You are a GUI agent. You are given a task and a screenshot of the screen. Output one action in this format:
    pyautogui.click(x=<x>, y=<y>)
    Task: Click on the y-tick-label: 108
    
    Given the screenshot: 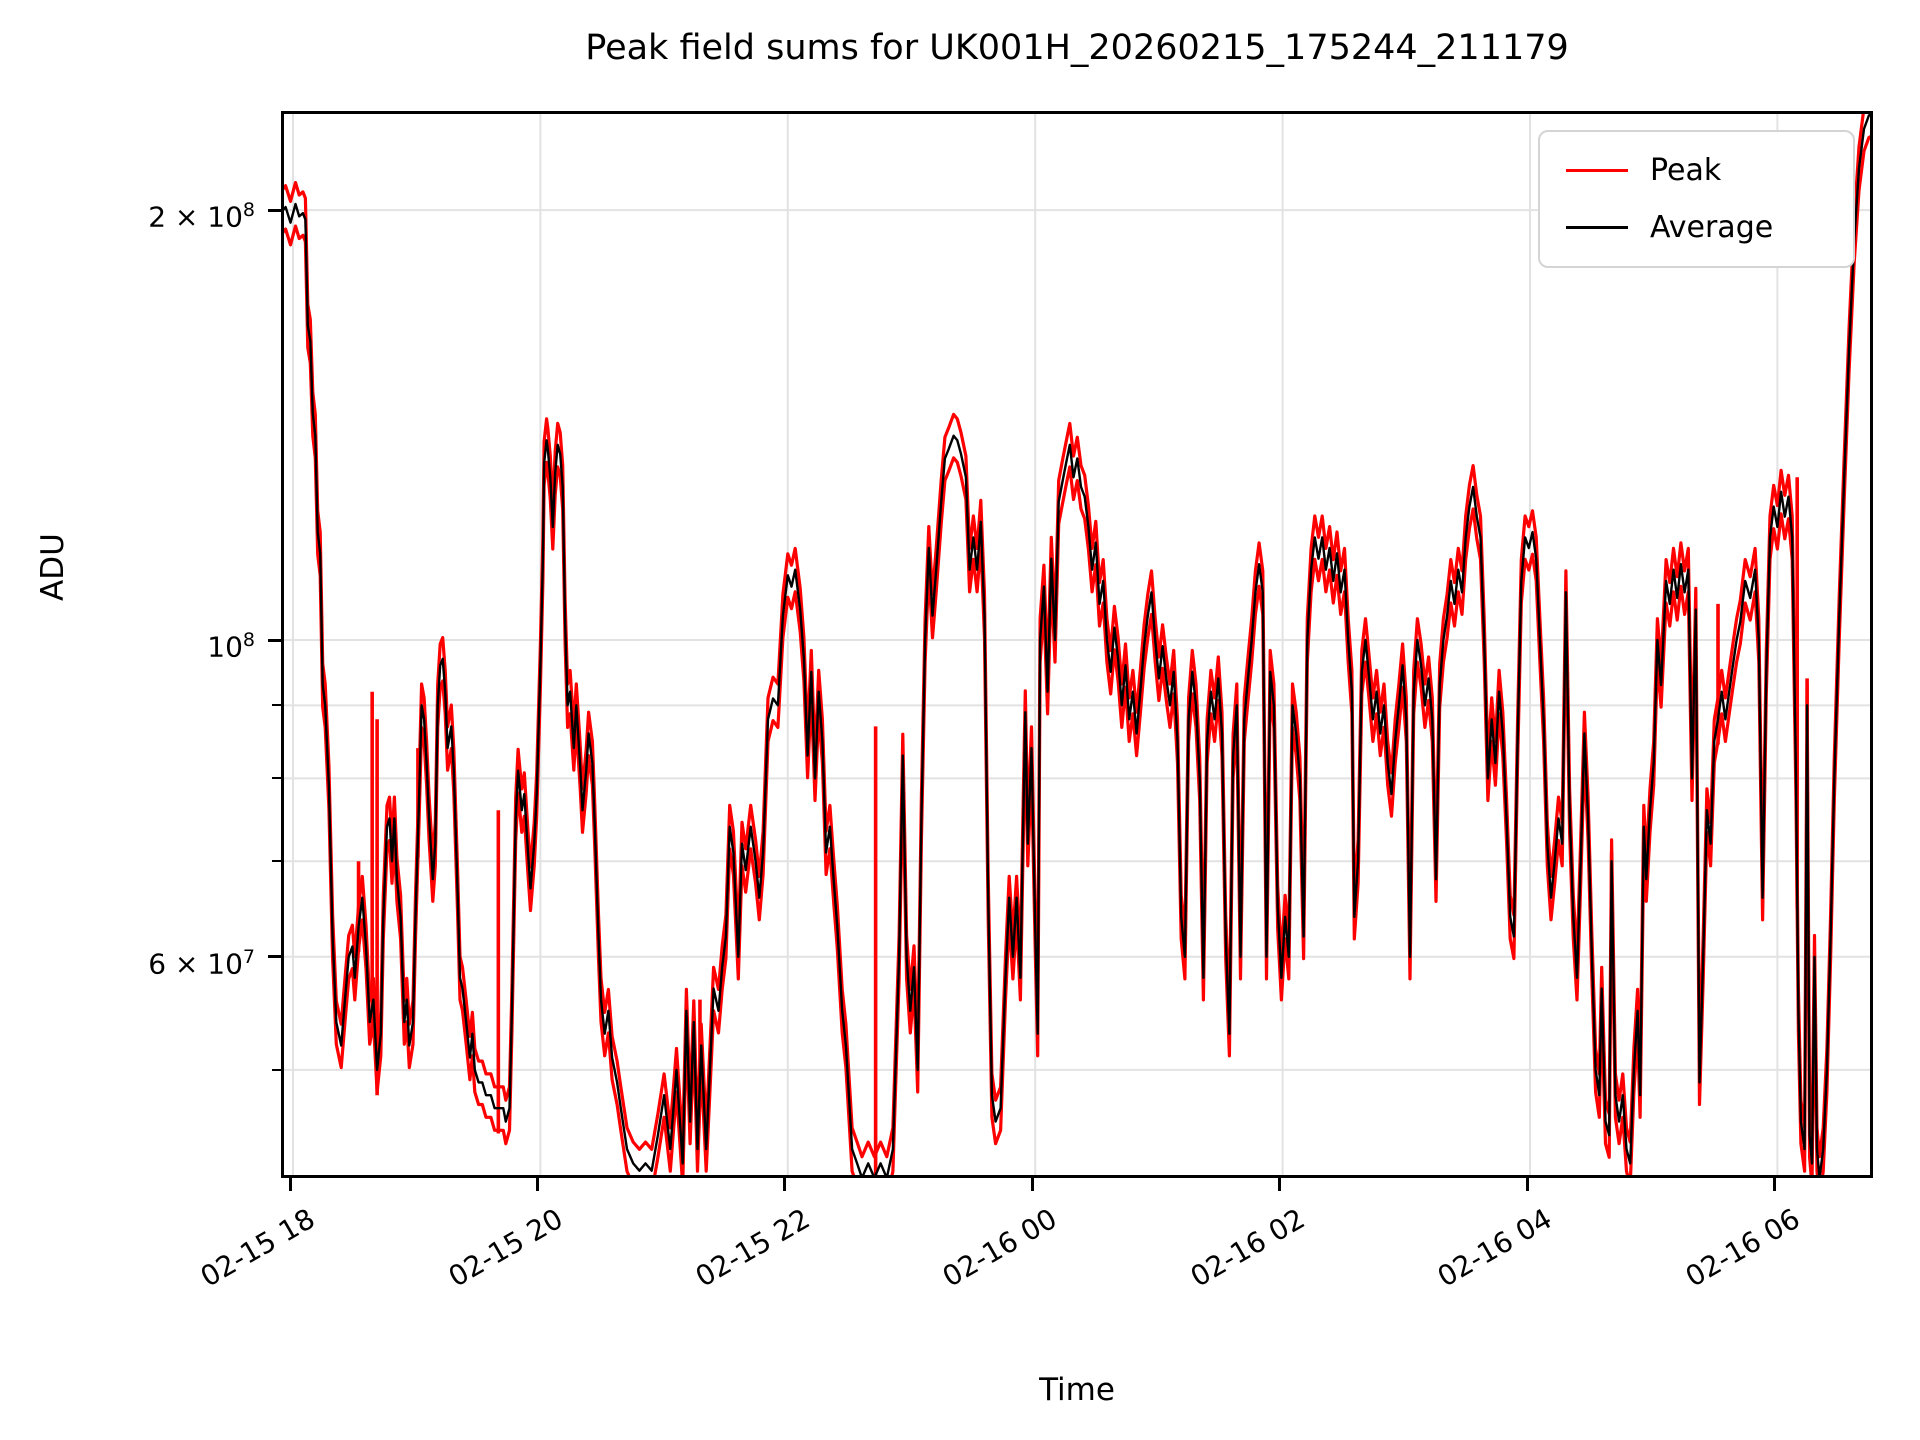 What is the action you would take?
    pyautogui.click(x=231, y=646)
    